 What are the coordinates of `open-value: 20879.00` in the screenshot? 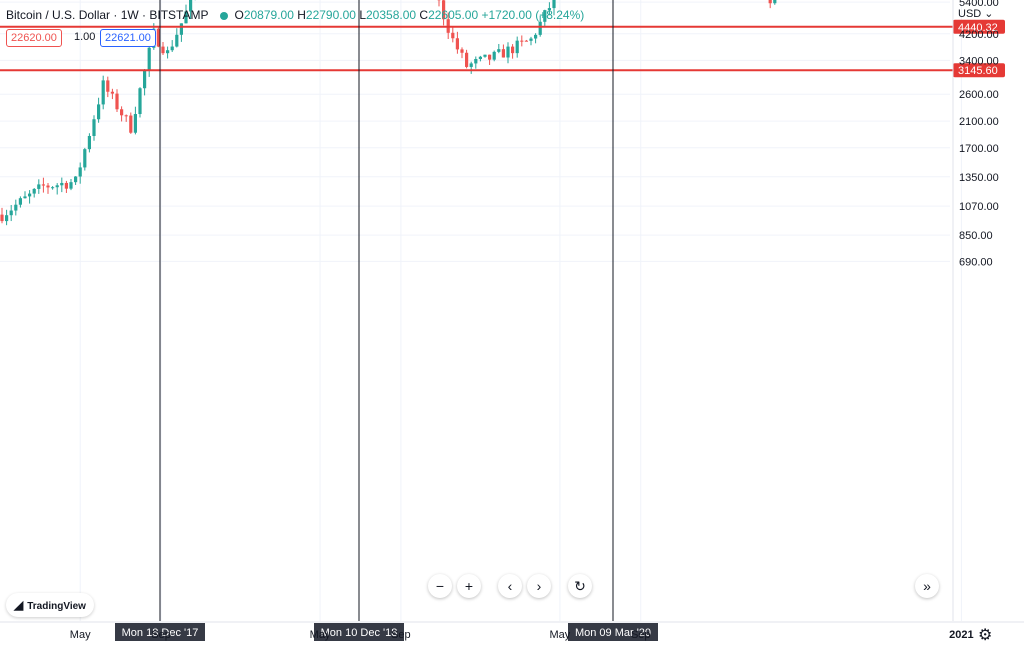 It's located at (268, 15).